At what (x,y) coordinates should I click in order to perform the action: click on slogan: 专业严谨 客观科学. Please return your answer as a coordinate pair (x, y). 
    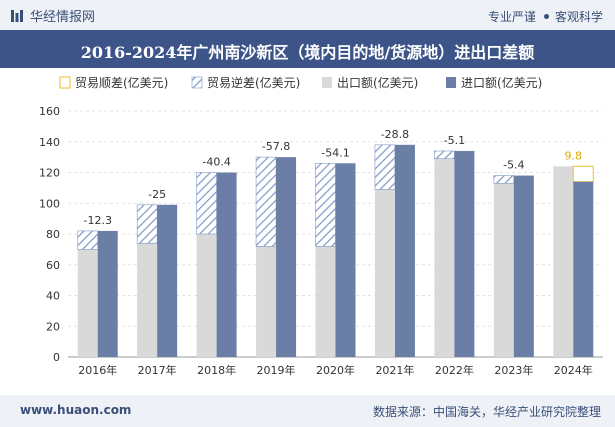
    Looking at the image, I should click on (545, 16).